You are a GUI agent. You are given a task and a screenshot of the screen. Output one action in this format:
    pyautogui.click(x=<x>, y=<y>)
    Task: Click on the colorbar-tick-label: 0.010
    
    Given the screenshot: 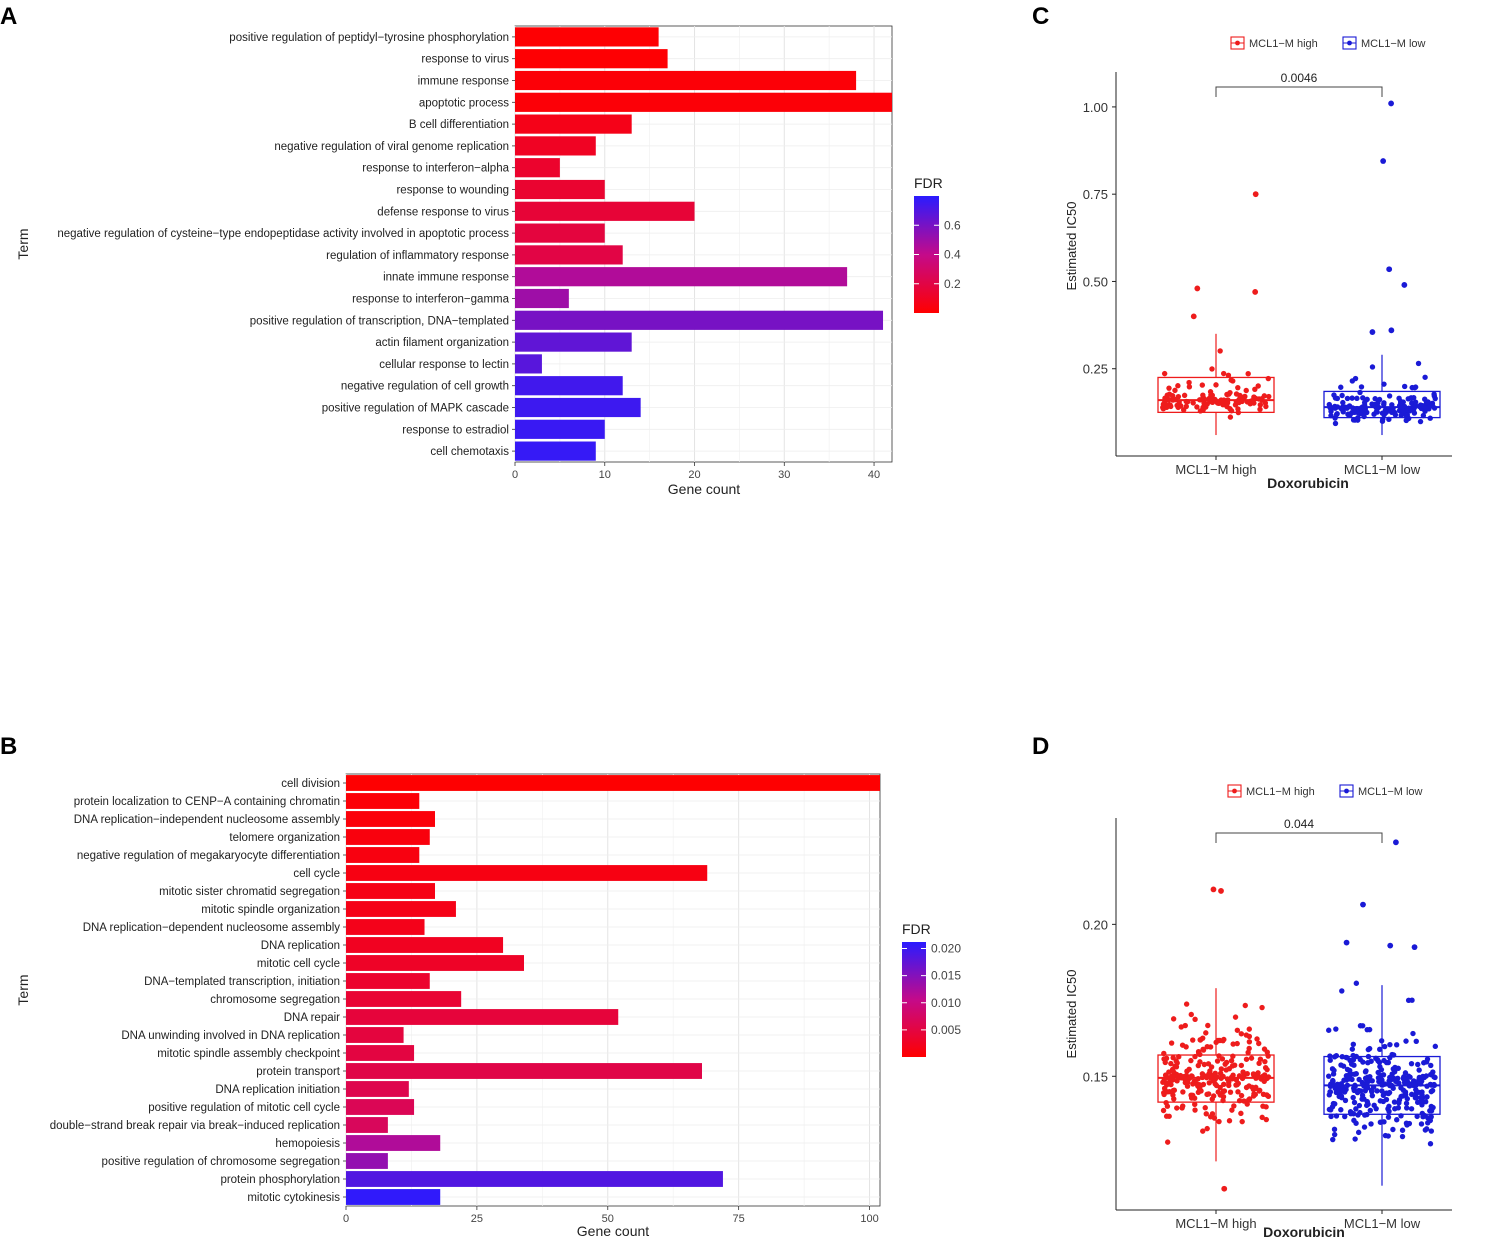 What is the action you would take?
    pyautogui.click(x=946, y=1003)
    